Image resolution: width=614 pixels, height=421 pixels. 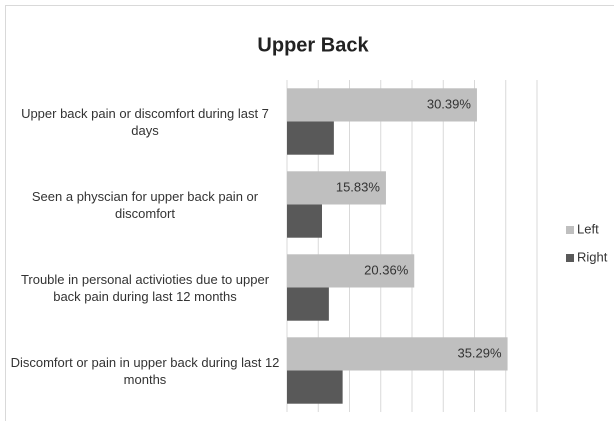 I want to click on value-label: 30.39%, so click(x=449, y=103).